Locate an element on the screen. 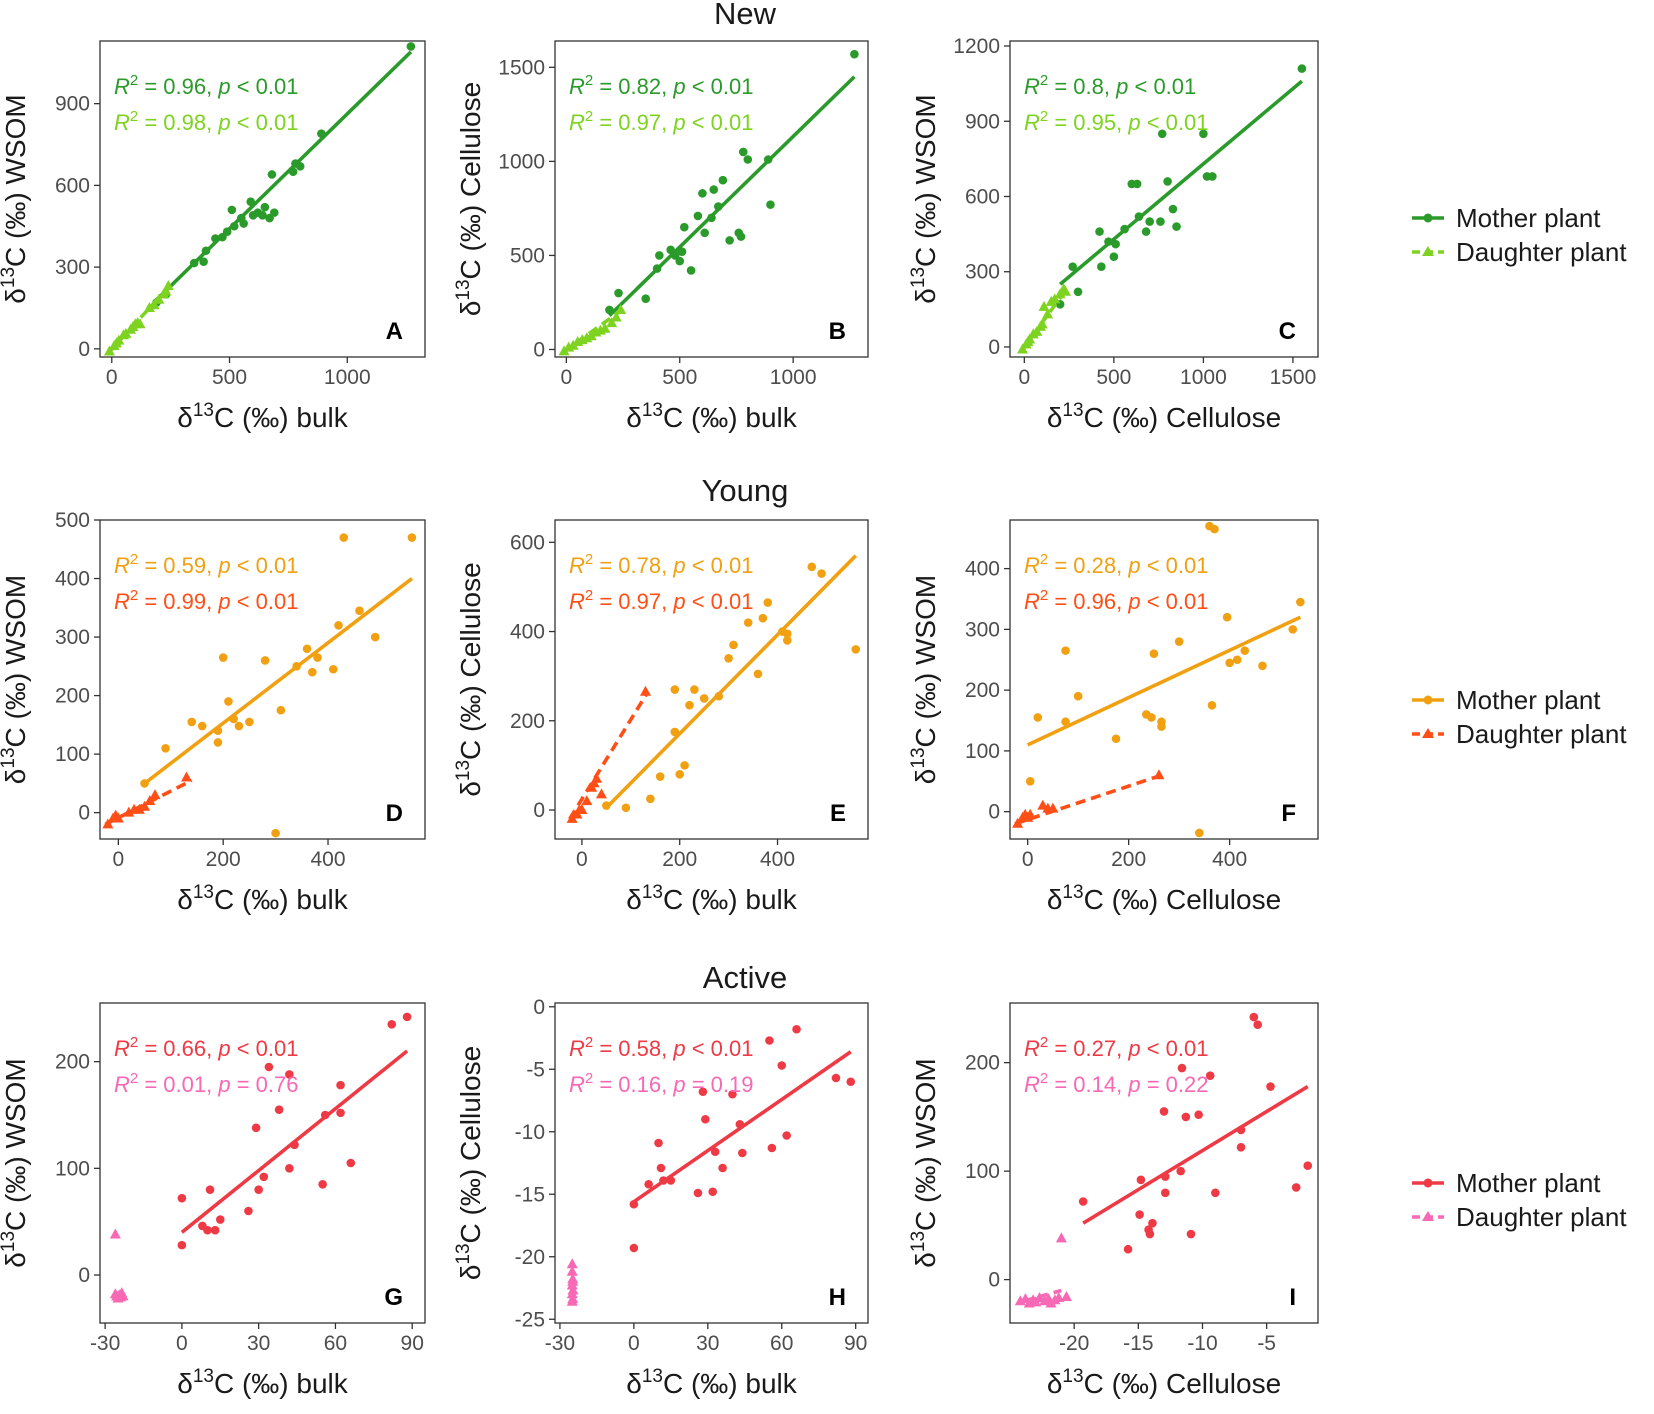 This screenshot has width=1654, height=1414. panel-frame is located at coordinates (711, 199).